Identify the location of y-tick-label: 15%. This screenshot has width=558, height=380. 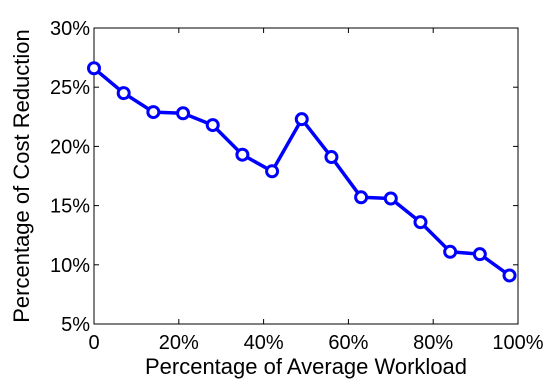
(70, 207).